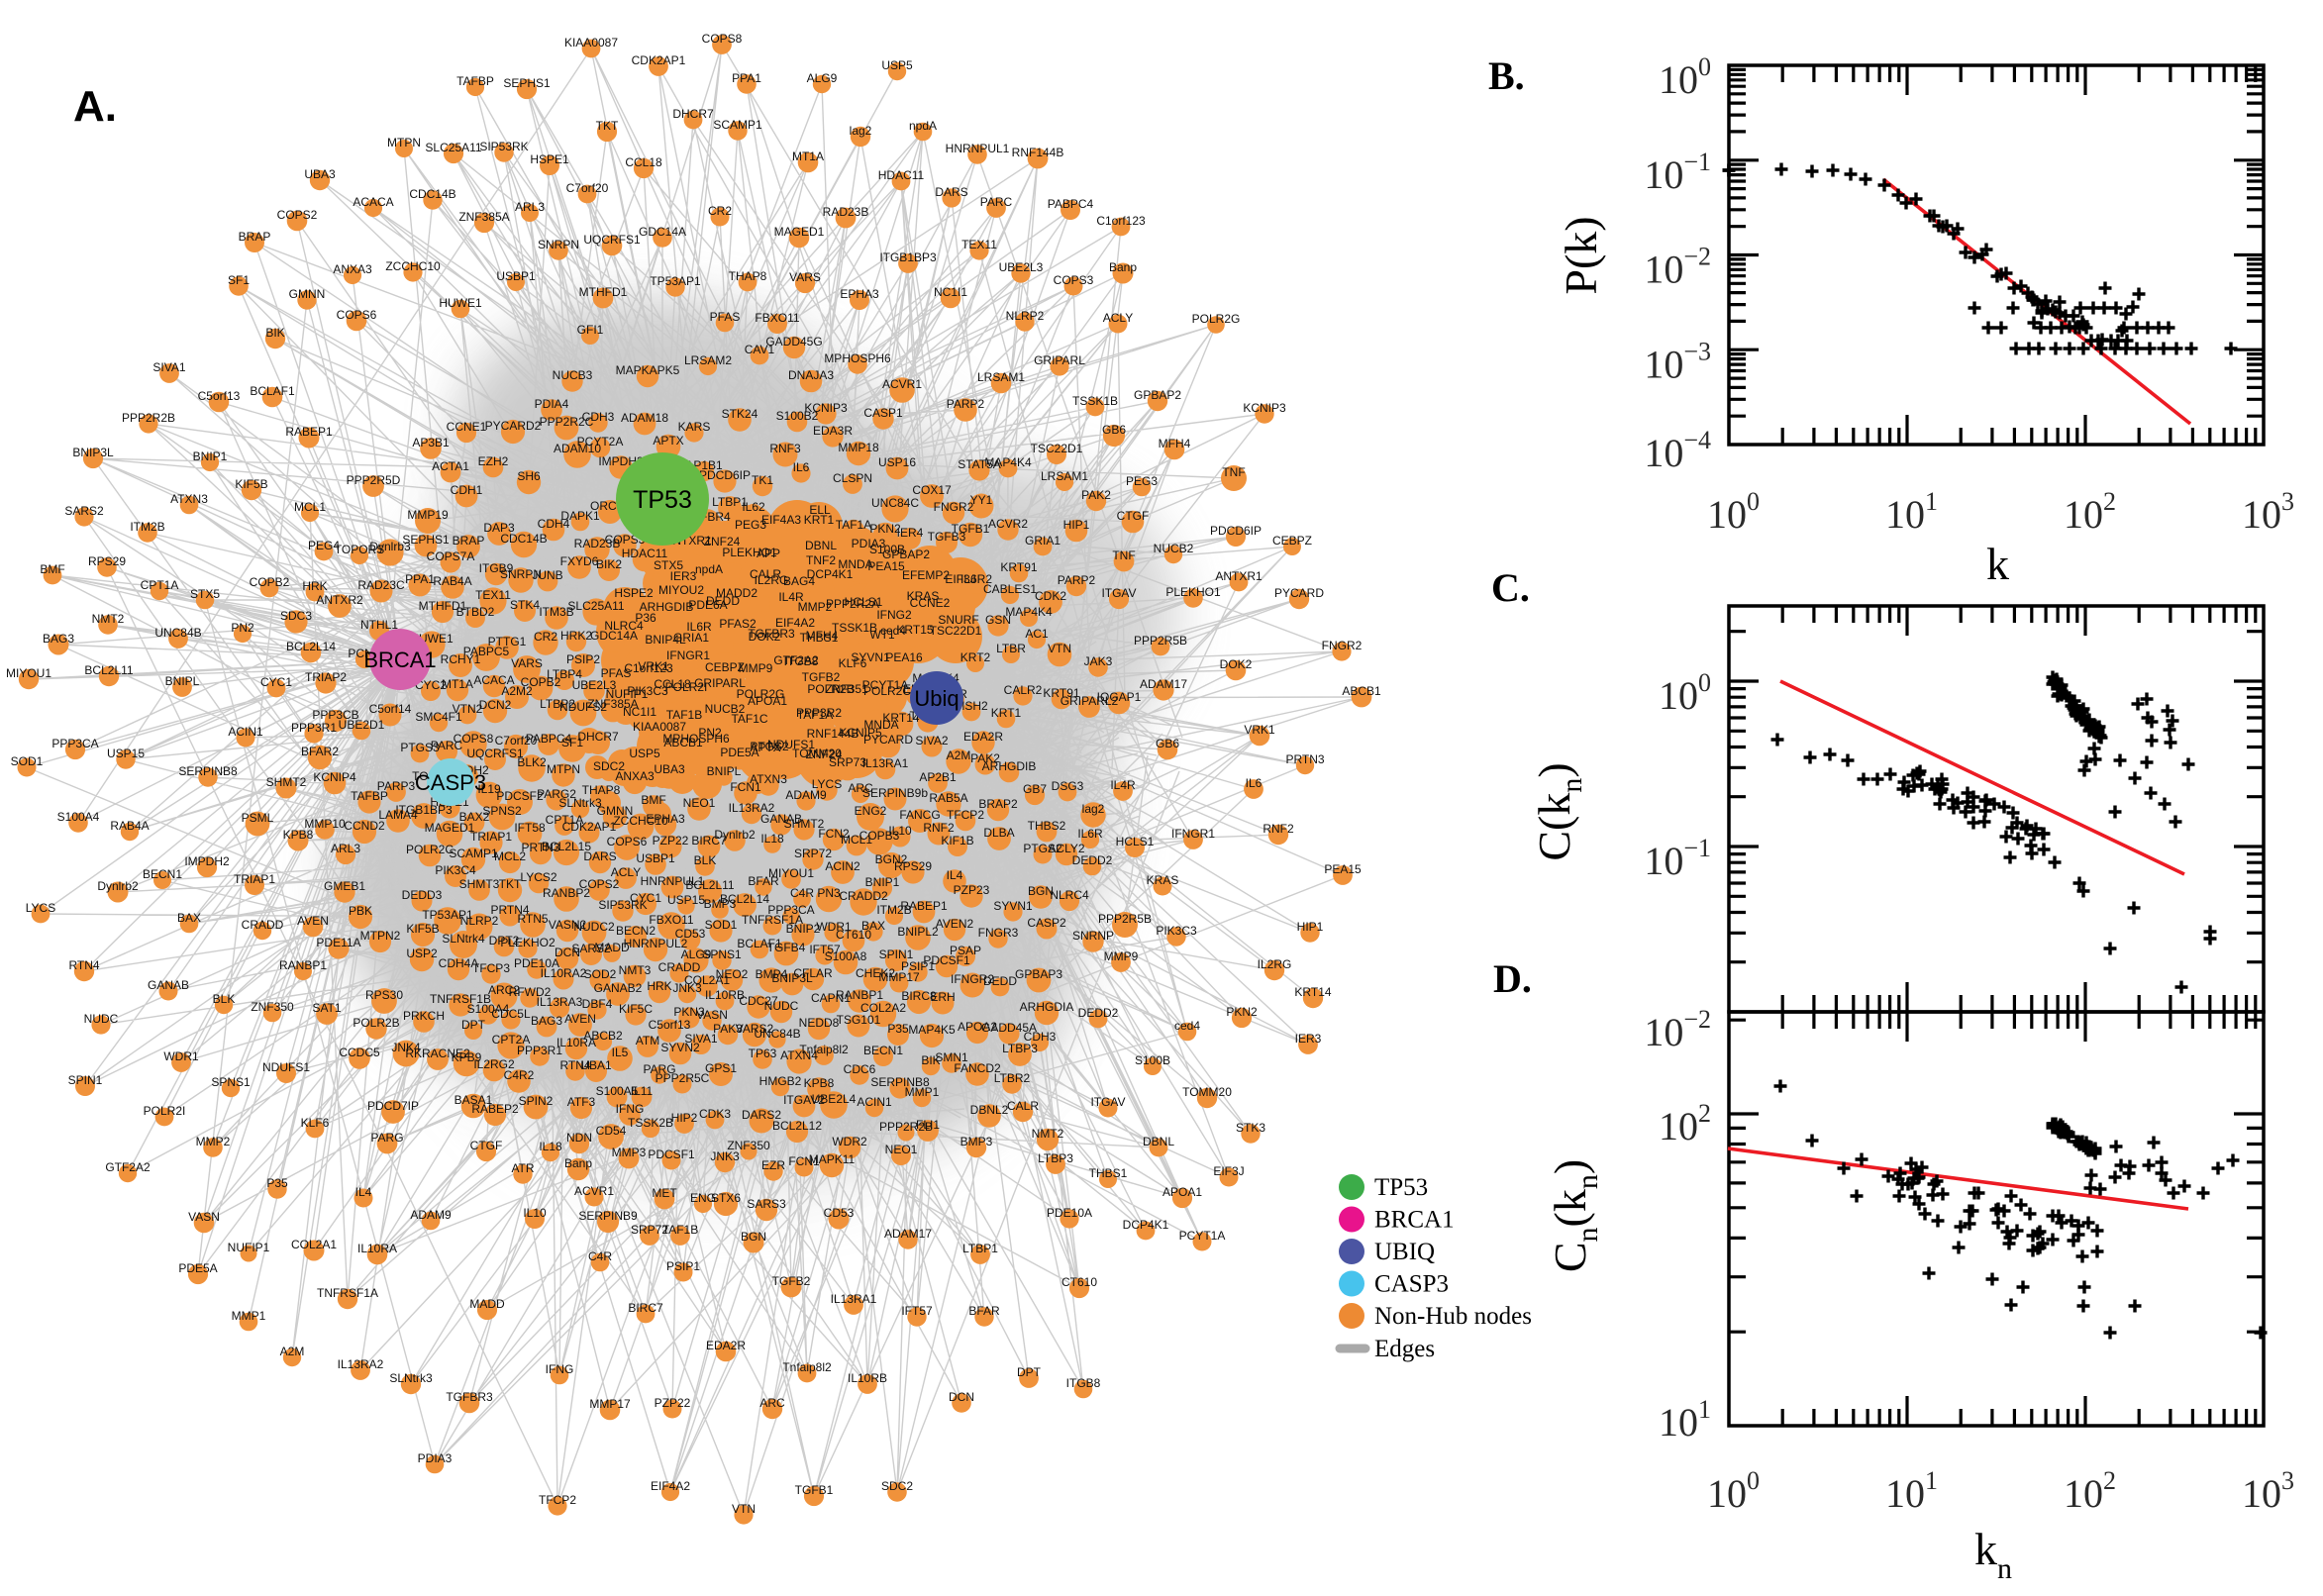 This screenshot has height=1596, width=2323. I want to click on svg-text: CABLES1, so click(1010, 589).